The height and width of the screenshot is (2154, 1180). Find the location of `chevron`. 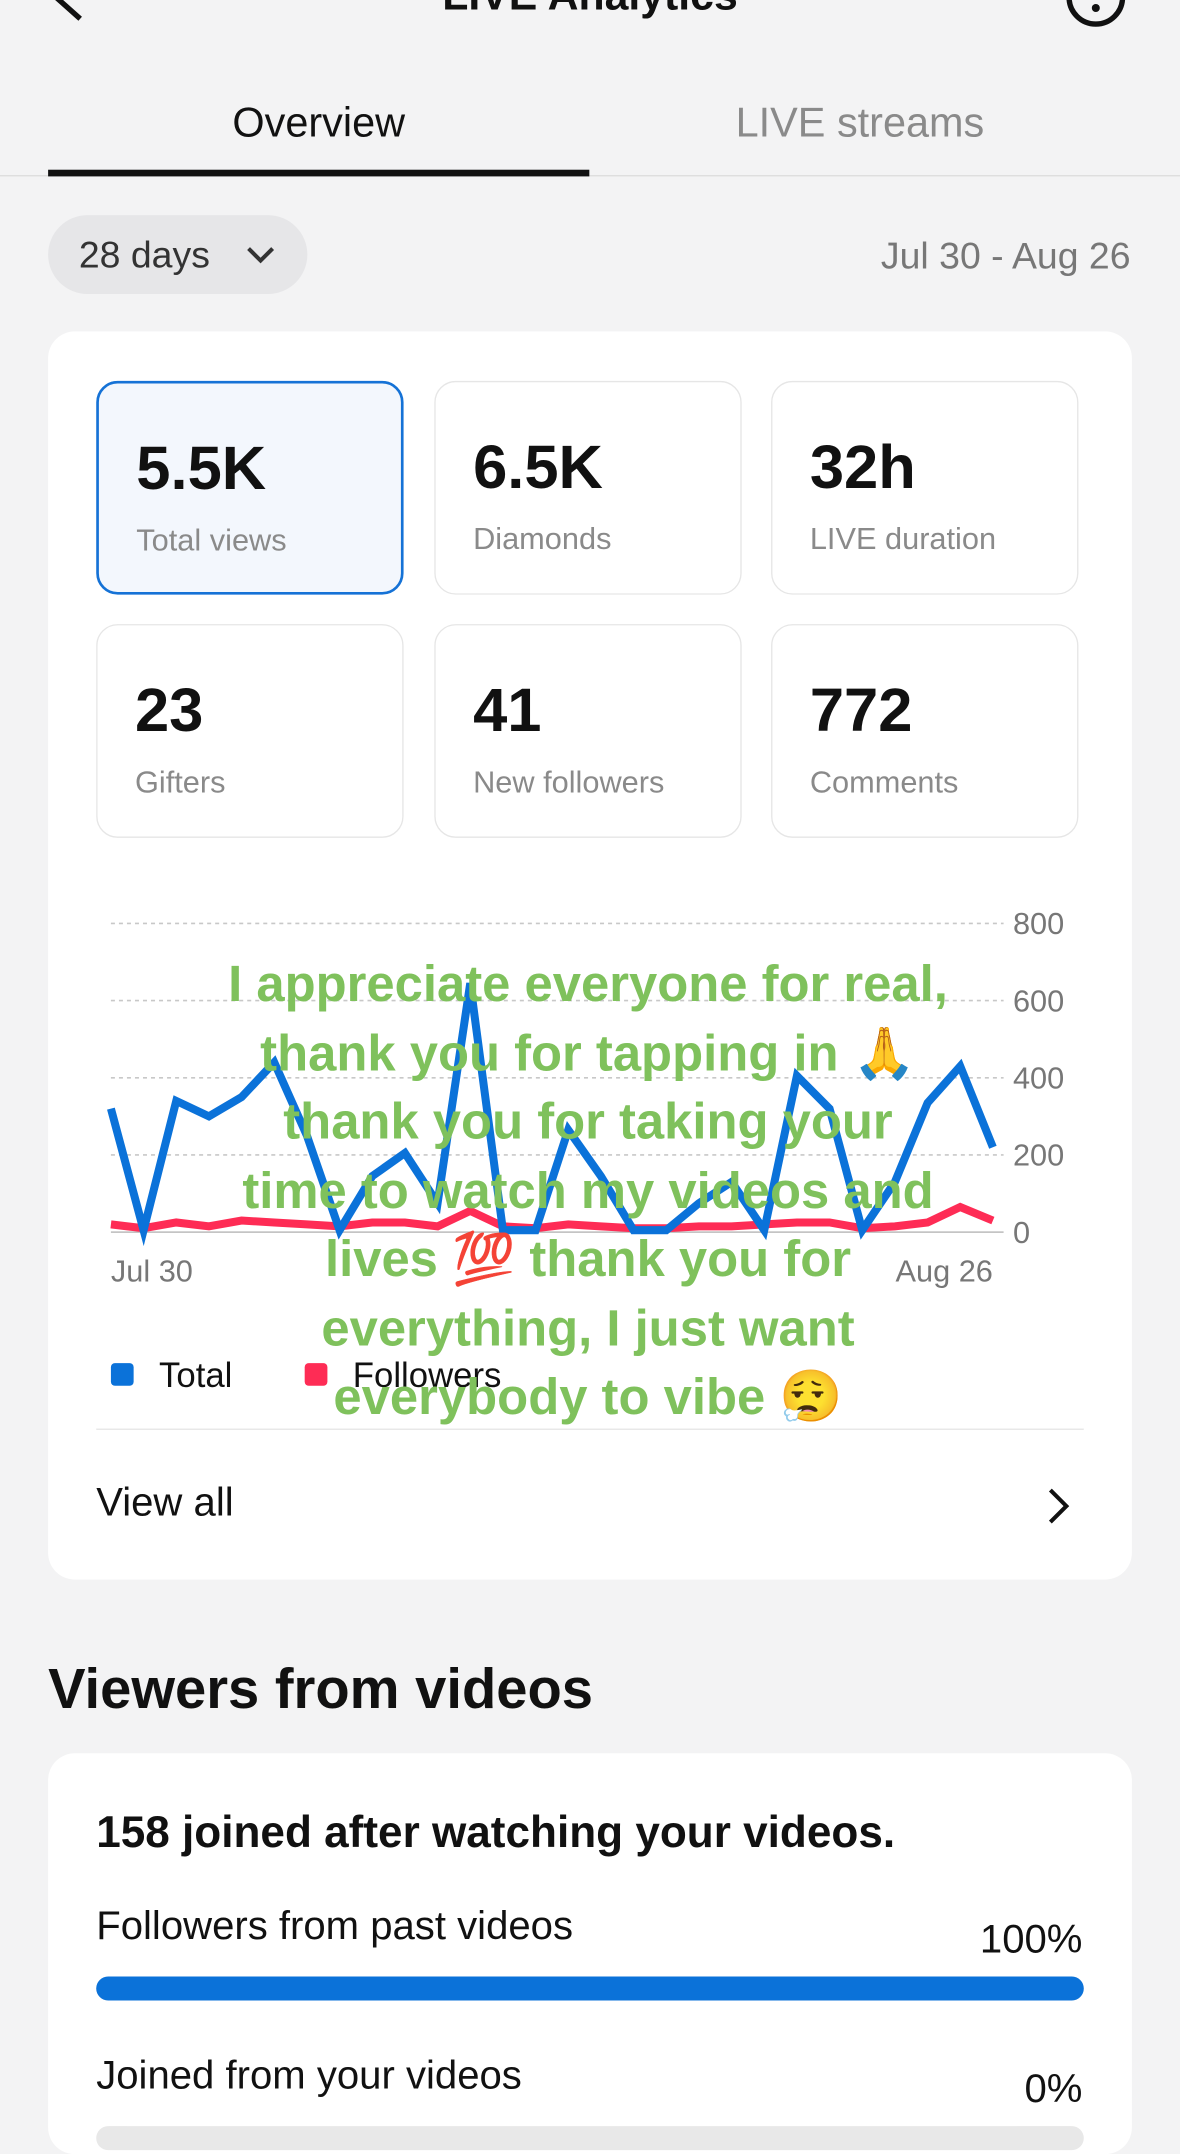

chevron is located at coordinates (261, 255).